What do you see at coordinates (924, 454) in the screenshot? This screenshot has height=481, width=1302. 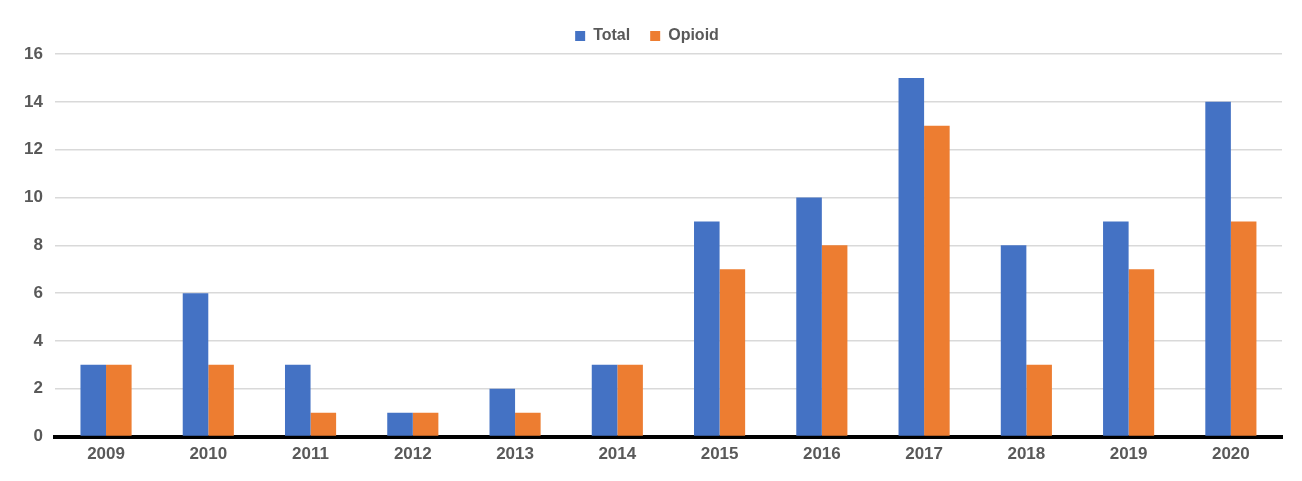 I see `x-tick-label: 2017` at bounding box center [924, 454].